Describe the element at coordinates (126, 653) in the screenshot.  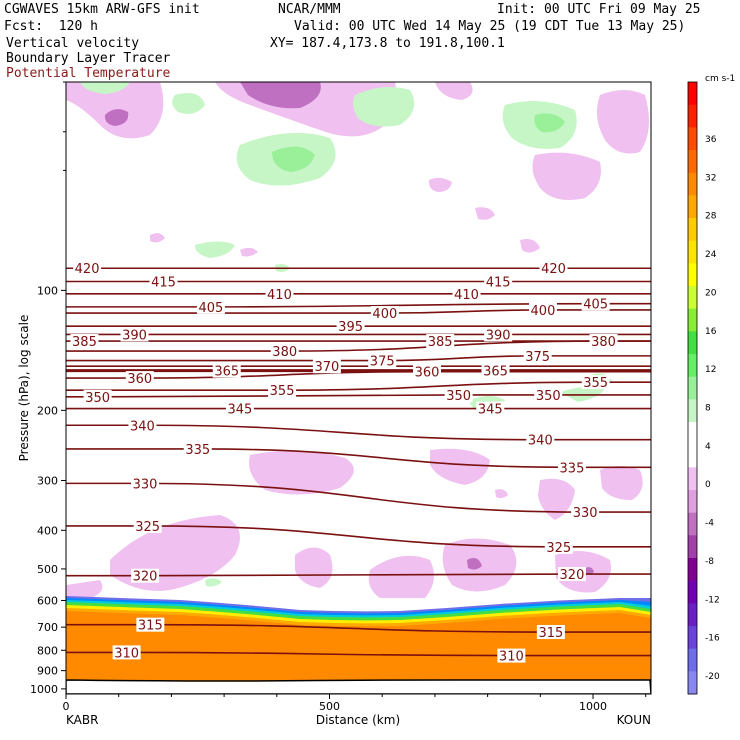
I see `theta-contour-label: 310` at that location.